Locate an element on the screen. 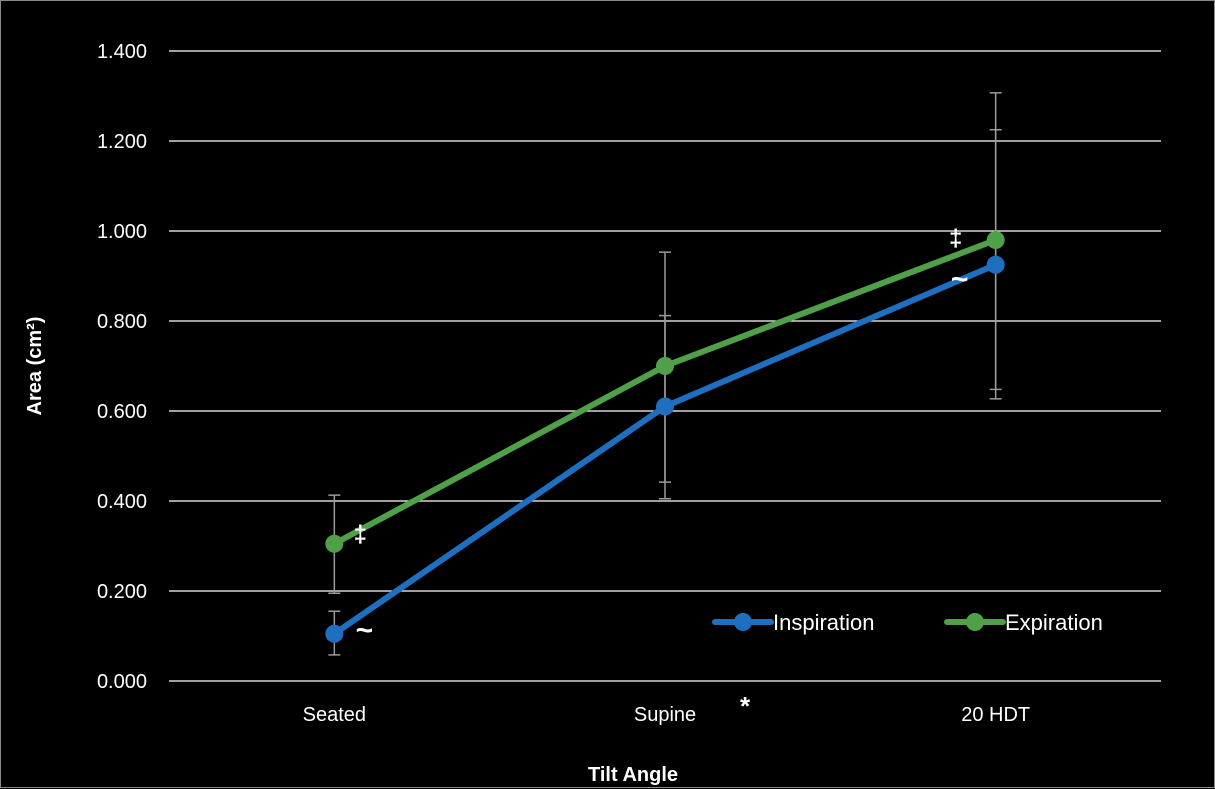 The height and width of the screenshot is (789, 1215). x-axis-title: Tilt Angle is located at coordinates (633, 775).